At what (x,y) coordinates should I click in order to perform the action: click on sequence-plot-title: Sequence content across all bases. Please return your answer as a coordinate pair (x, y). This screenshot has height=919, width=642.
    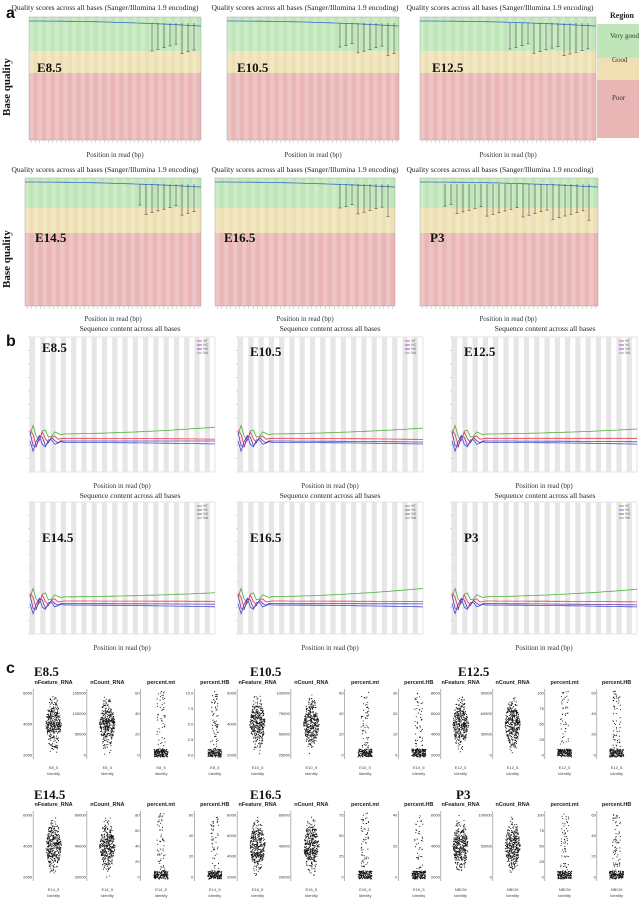
    Looking at the image, I should click on (130, 495).